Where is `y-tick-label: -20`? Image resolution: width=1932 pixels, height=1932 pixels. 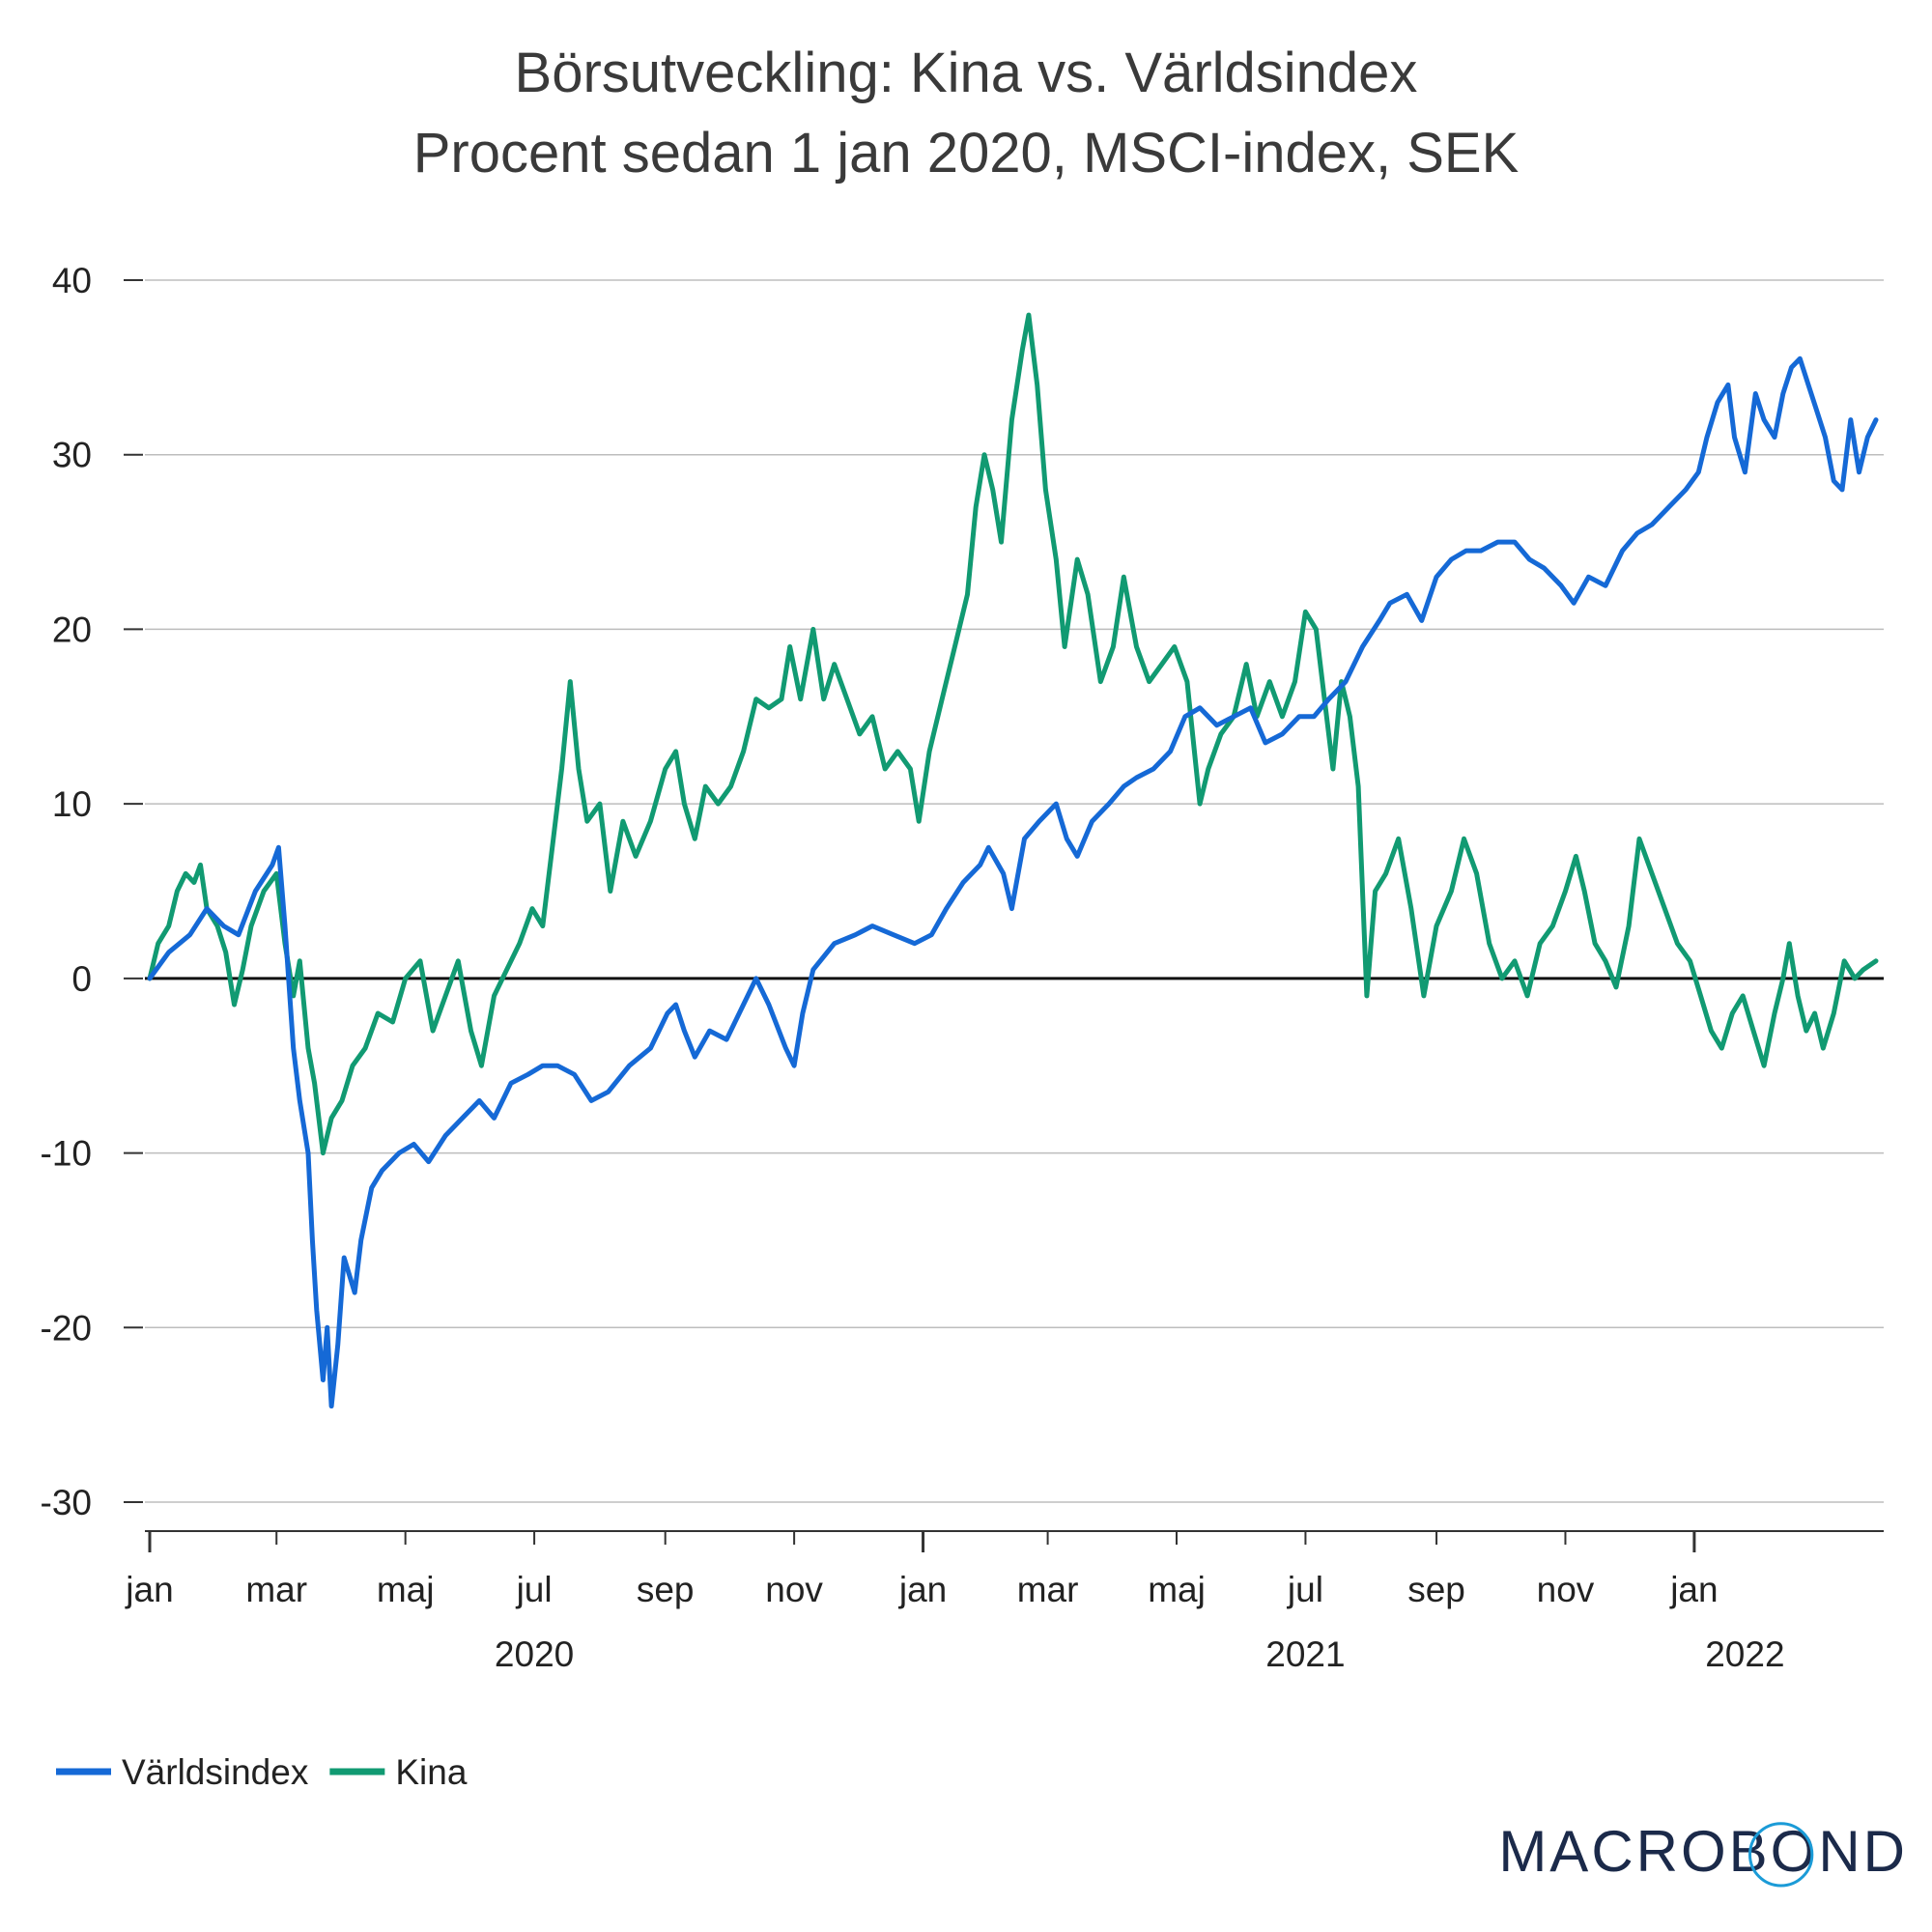 y-tick-label: -20 is located at coordinates (66, 1328).